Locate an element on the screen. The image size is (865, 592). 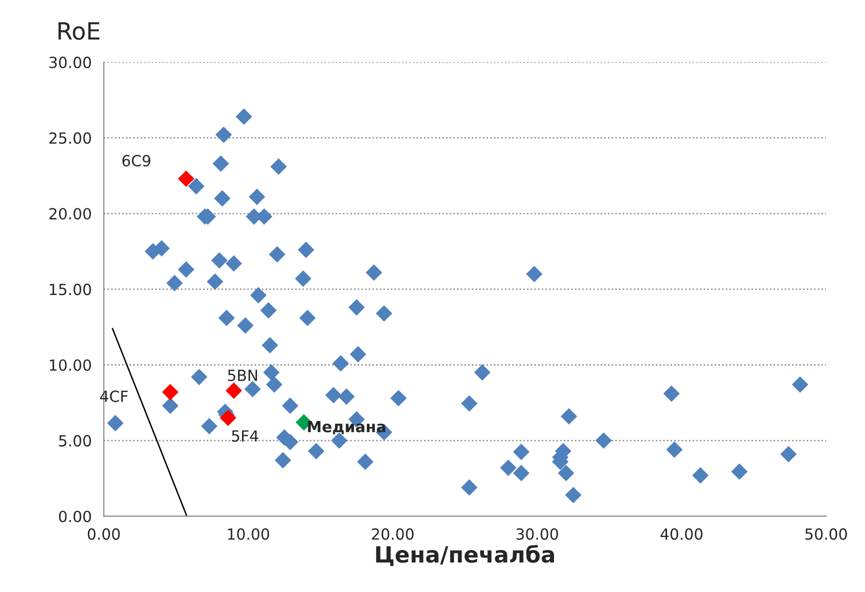
y-tick-label: 30.00 is located at coordinates (70, 62).